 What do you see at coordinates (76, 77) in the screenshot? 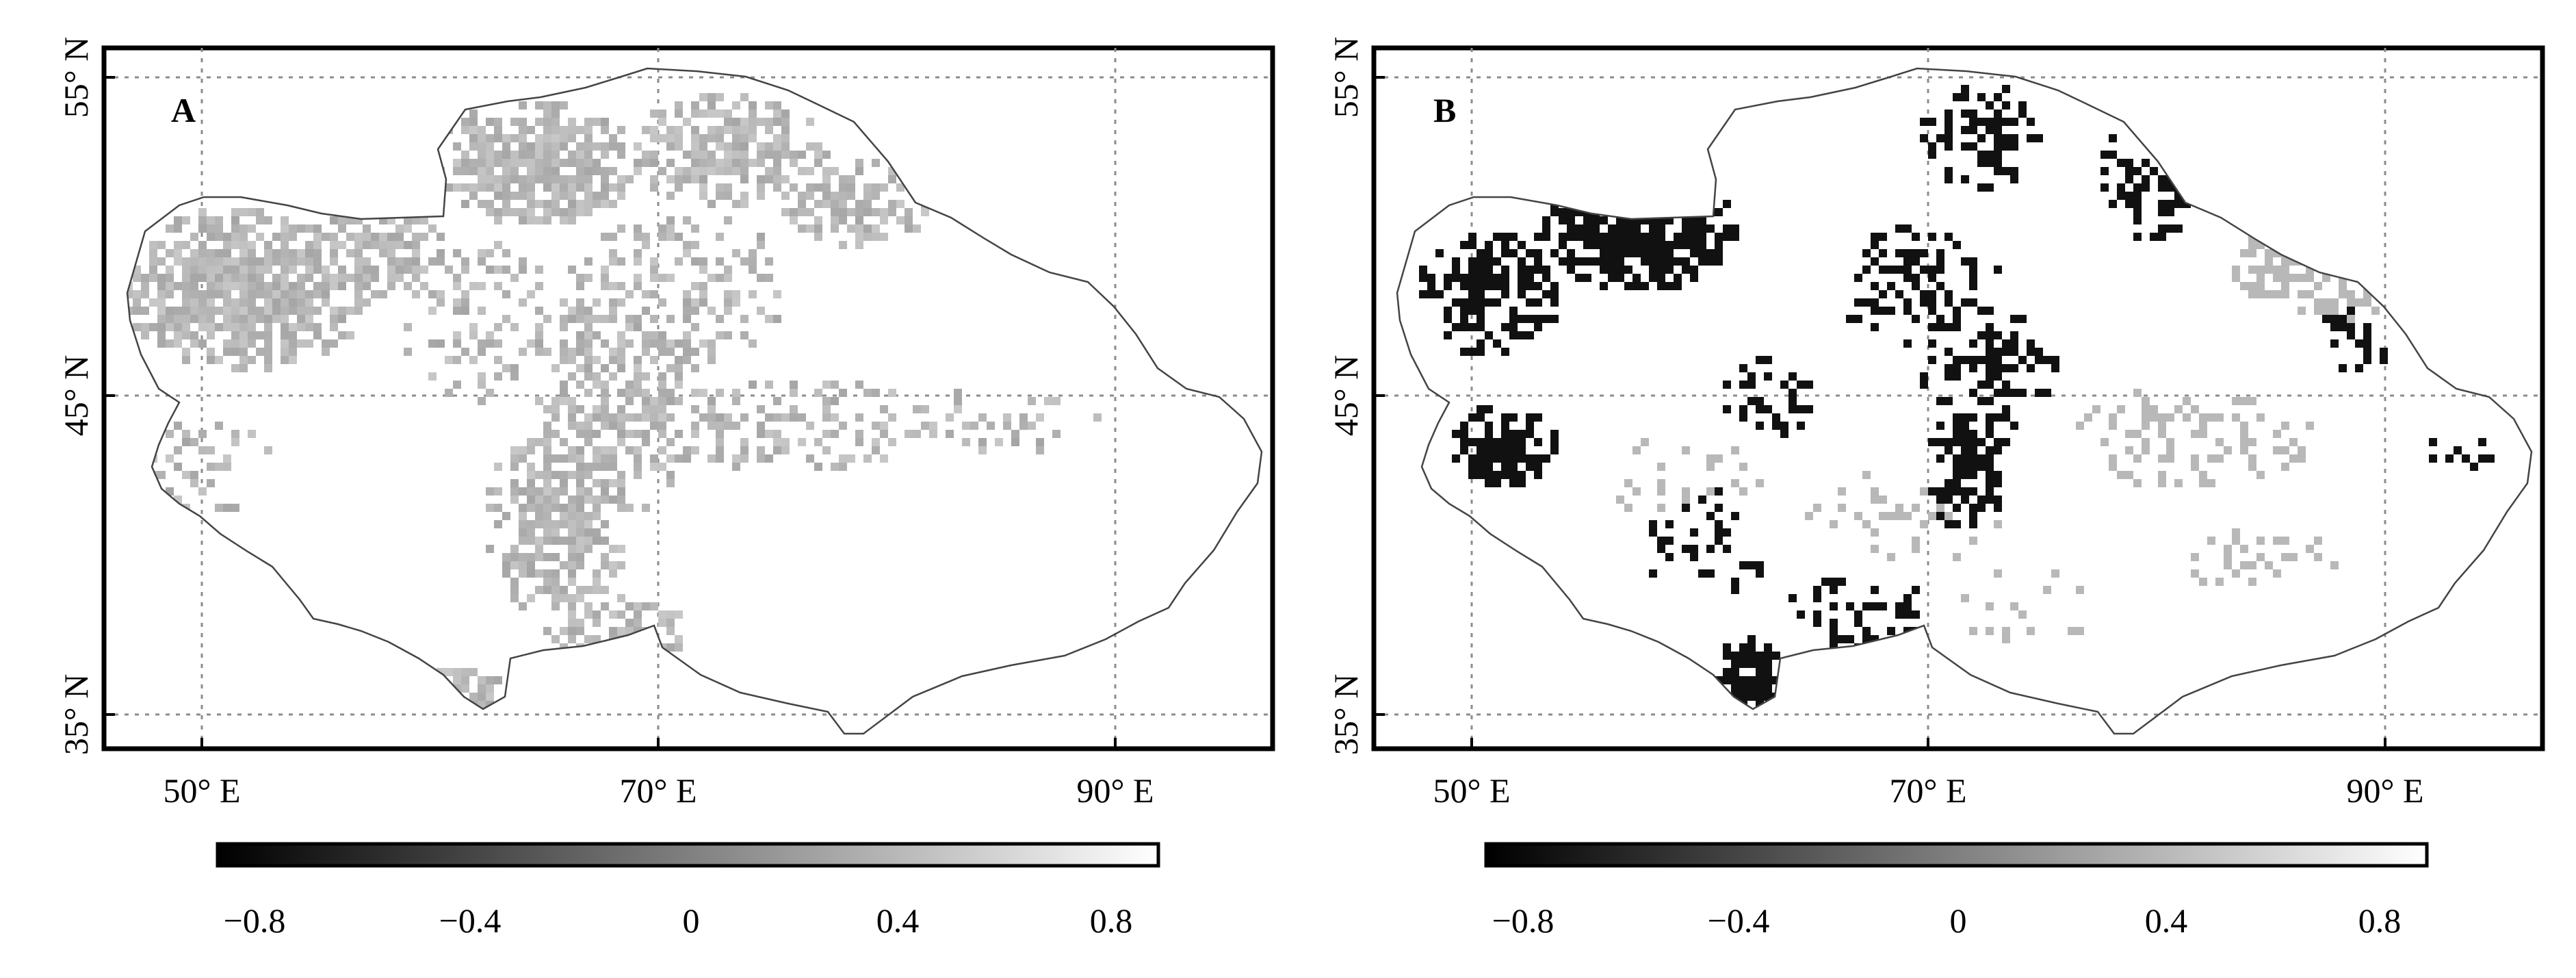
I see `lat-label-55-a: 55° N` at bounding box center [76, 77].